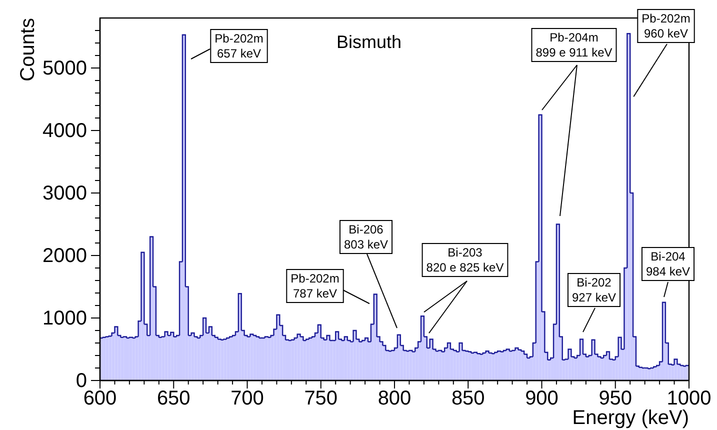 Image resolution: width=717 pixels, height=430 pixels. Describe the element at coordinates (666, 26) in the screenshot. I see `annotation: Pb-202m 960 keV` at that location.